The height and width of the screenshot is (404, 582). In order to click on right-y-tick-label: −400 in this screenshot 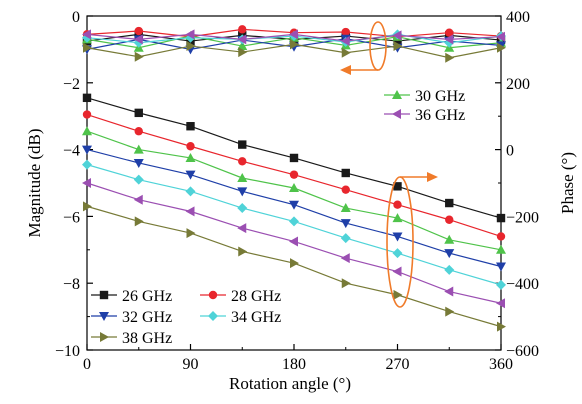, I will do `click(522, 284)`.